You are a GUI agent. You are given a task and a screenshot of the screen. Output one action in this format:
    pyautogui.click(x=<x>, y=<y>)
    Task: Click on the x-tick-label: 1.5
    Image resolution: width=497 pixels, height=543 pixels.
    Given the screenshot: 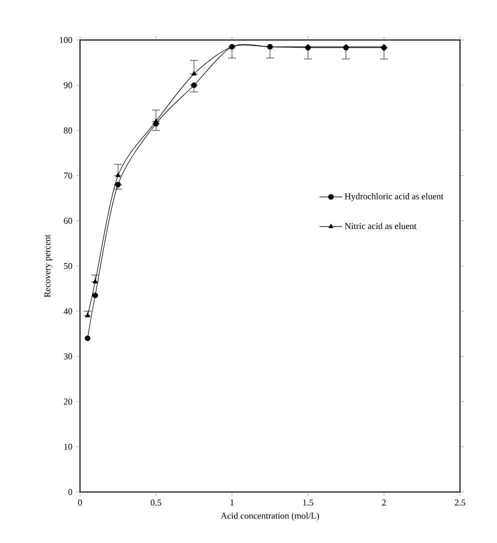 What is the action you would take?
    pyautogui.click(x=308, y=503)
    